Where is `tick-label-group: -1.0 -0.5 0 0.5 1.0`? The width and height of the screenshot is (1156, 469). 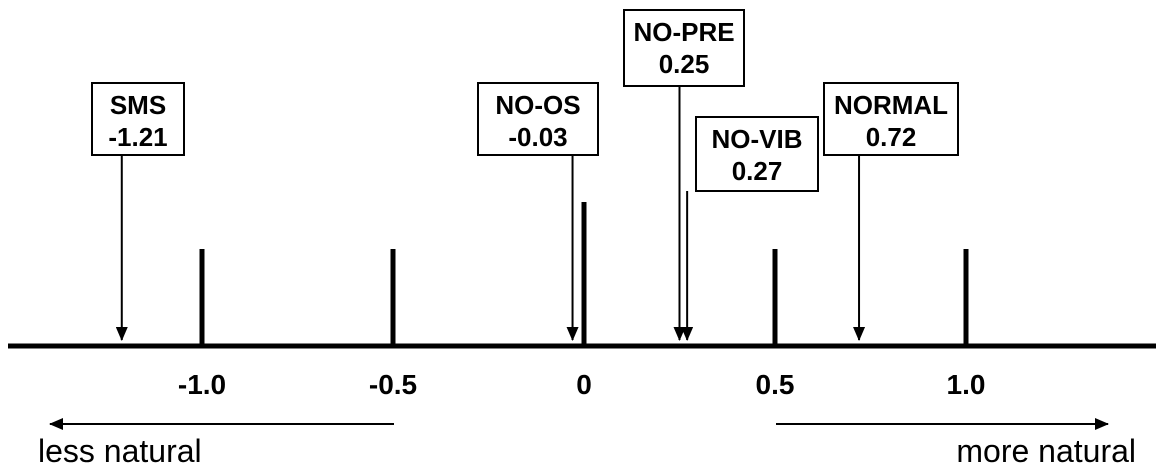 tick-label-group: -1.0 -0.5 0 0.5 1.0 is located at coordinates (582, 384).